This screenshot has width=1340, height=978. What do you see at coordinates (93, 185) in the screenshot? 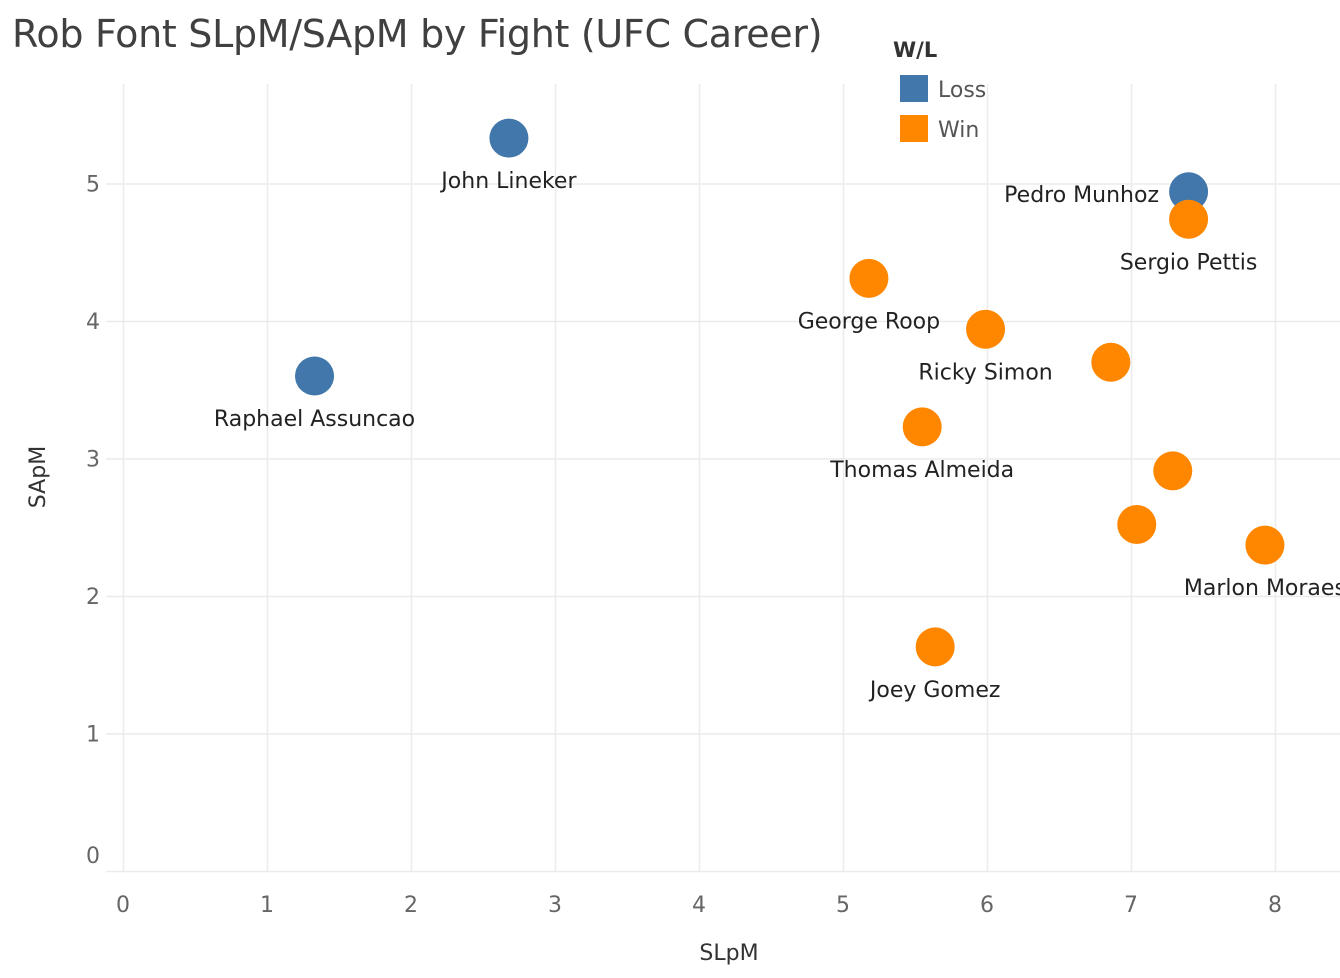
I see `y-tick-label: 5` at bounding box center [93, 185].